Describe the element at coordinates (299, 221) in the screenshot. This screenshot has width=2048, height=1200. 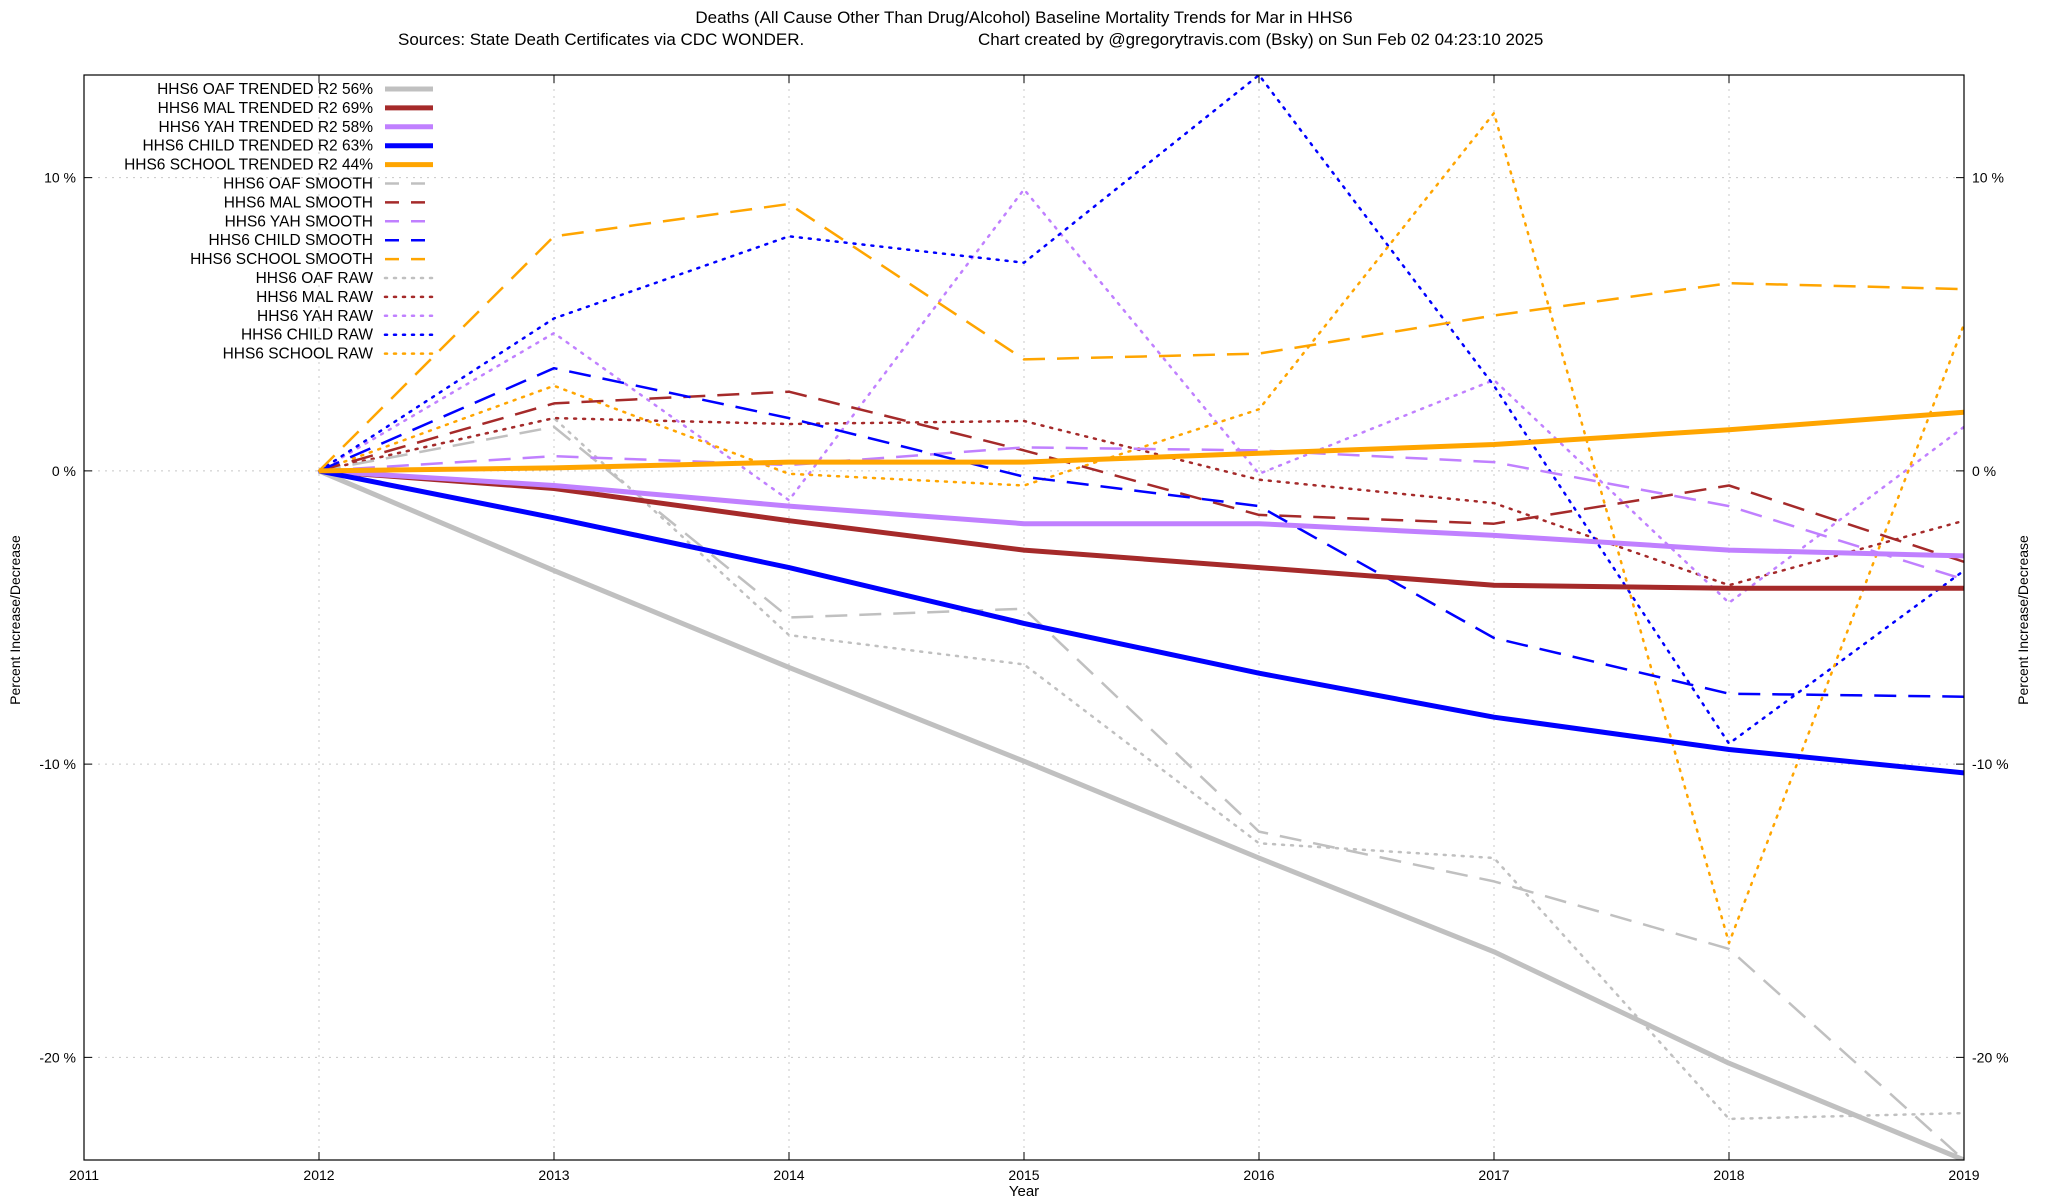
I see `legend-label: HHS6 YAH SMOOTH` at that location.